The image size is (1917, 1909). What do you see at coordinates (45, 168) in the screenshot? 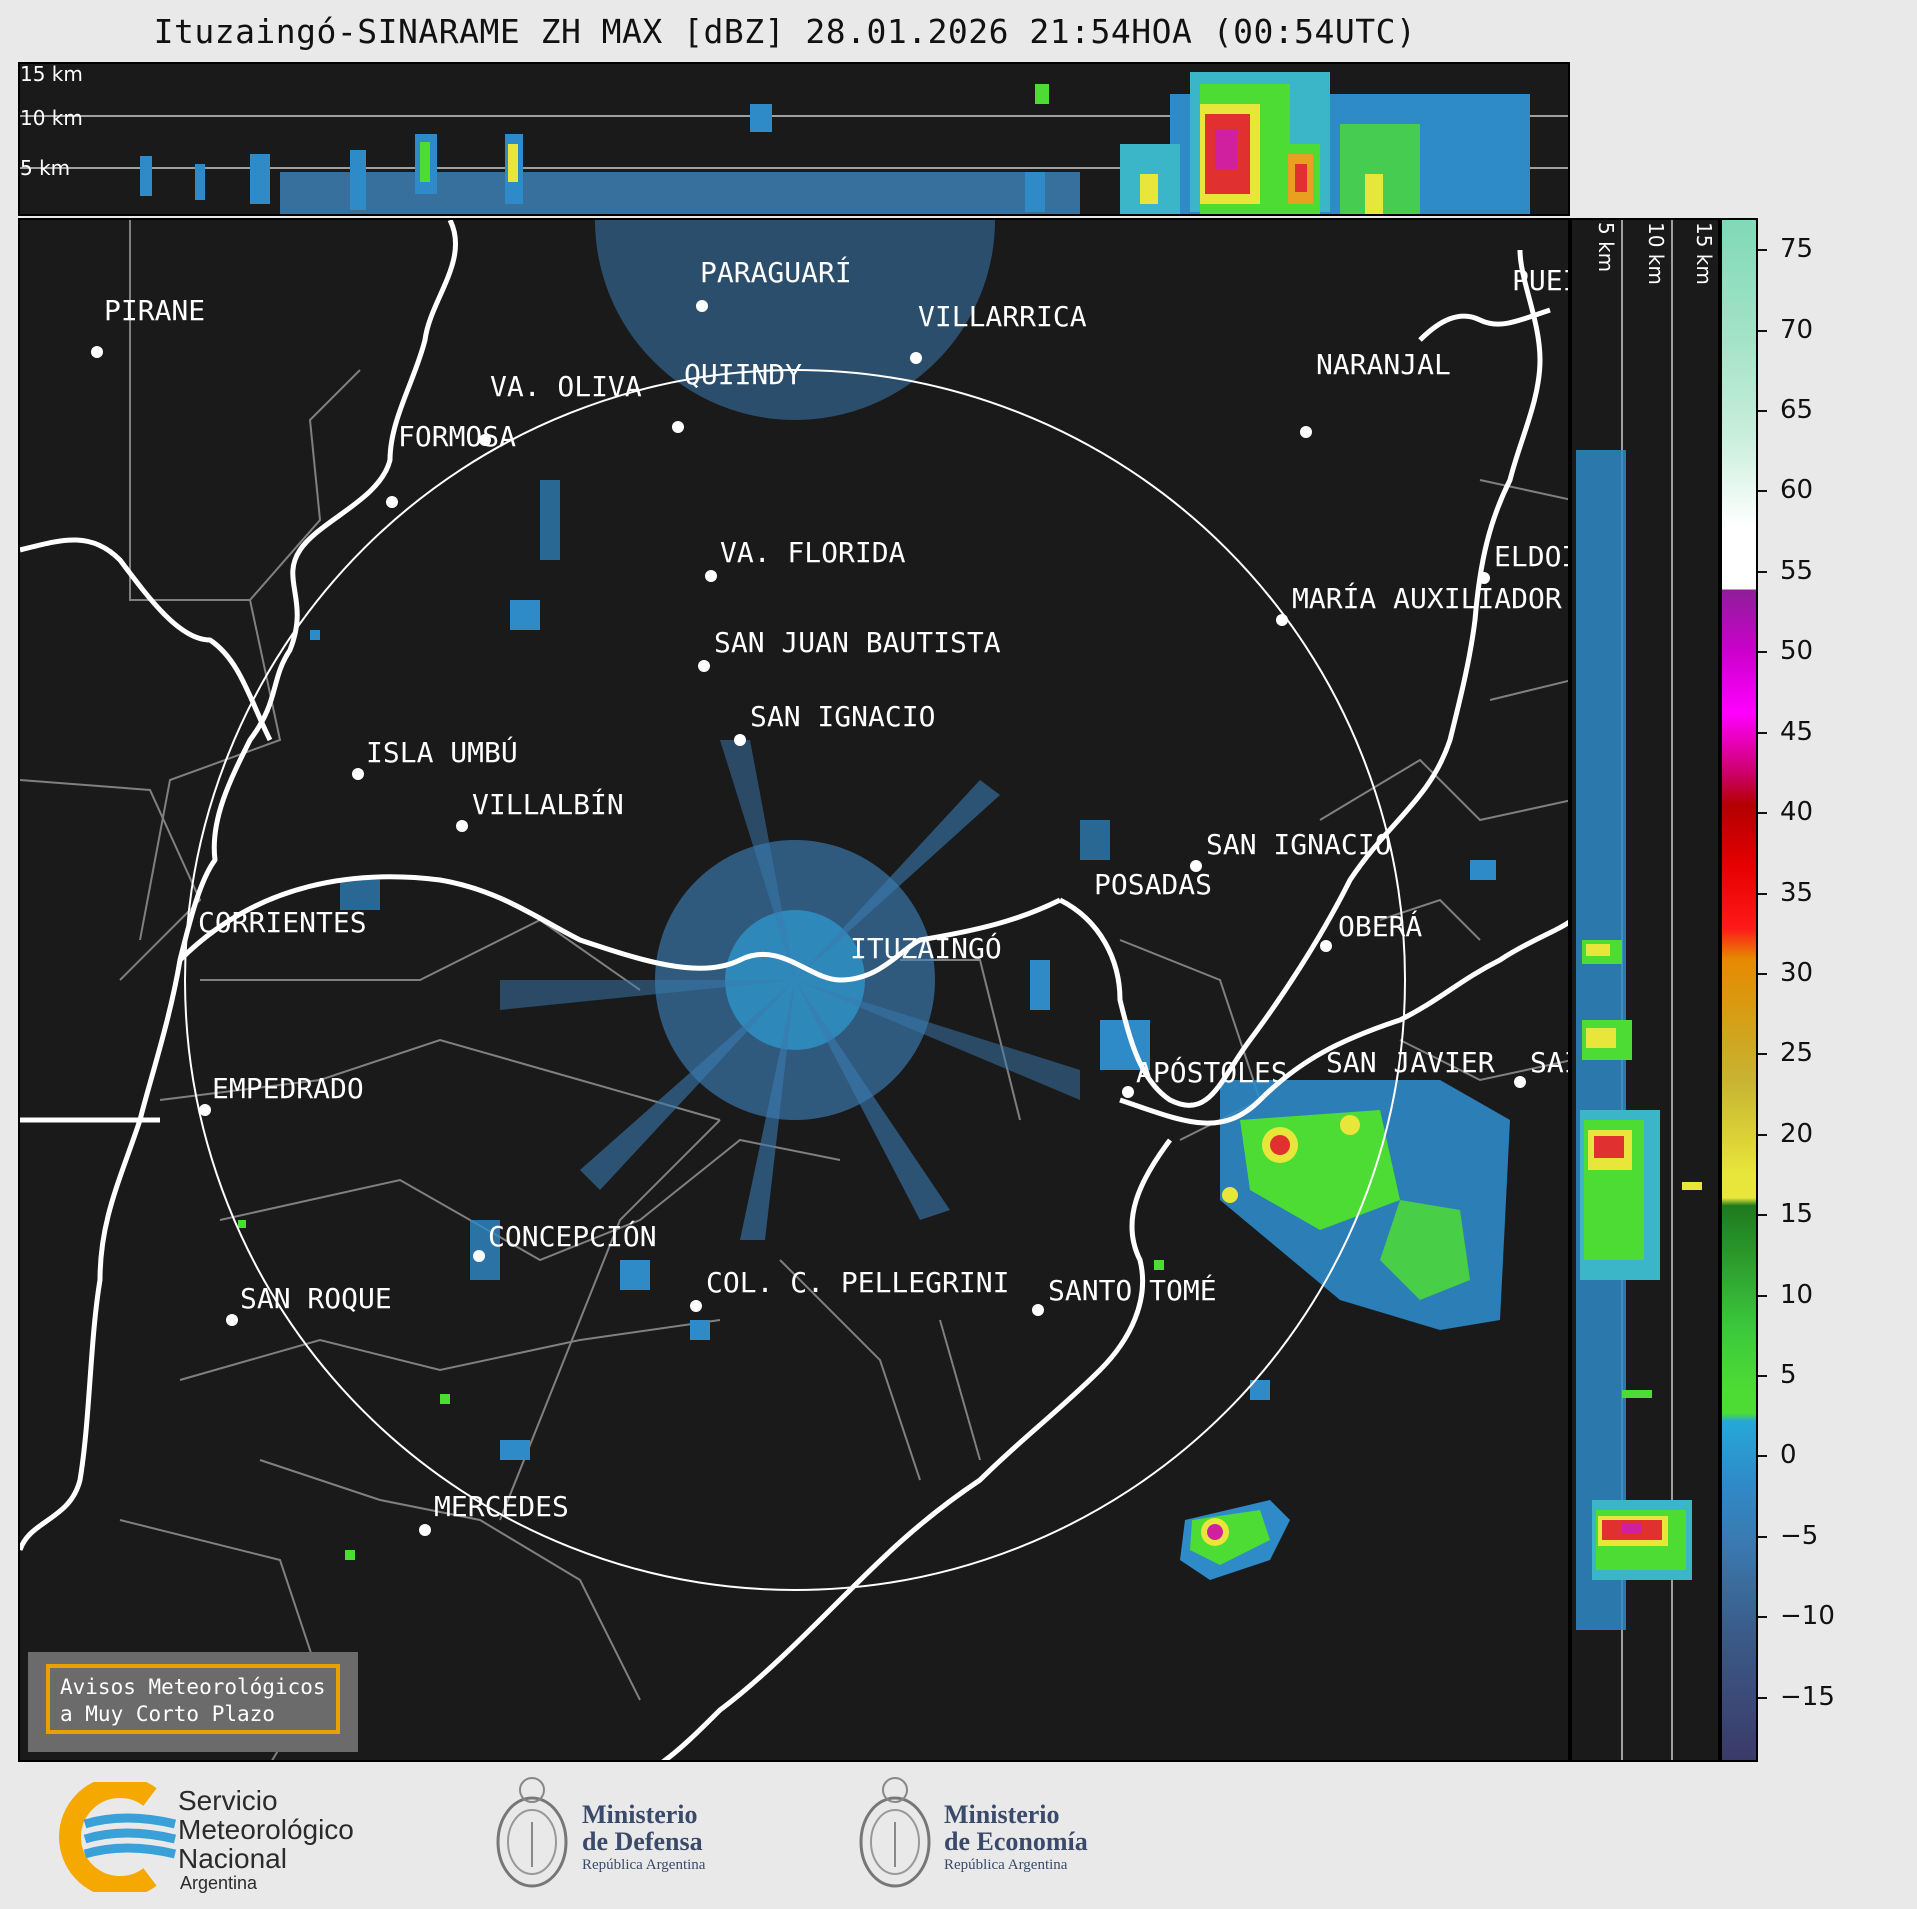
I see `alt-label-5km: 5 km` at bounding box center [45, 168].